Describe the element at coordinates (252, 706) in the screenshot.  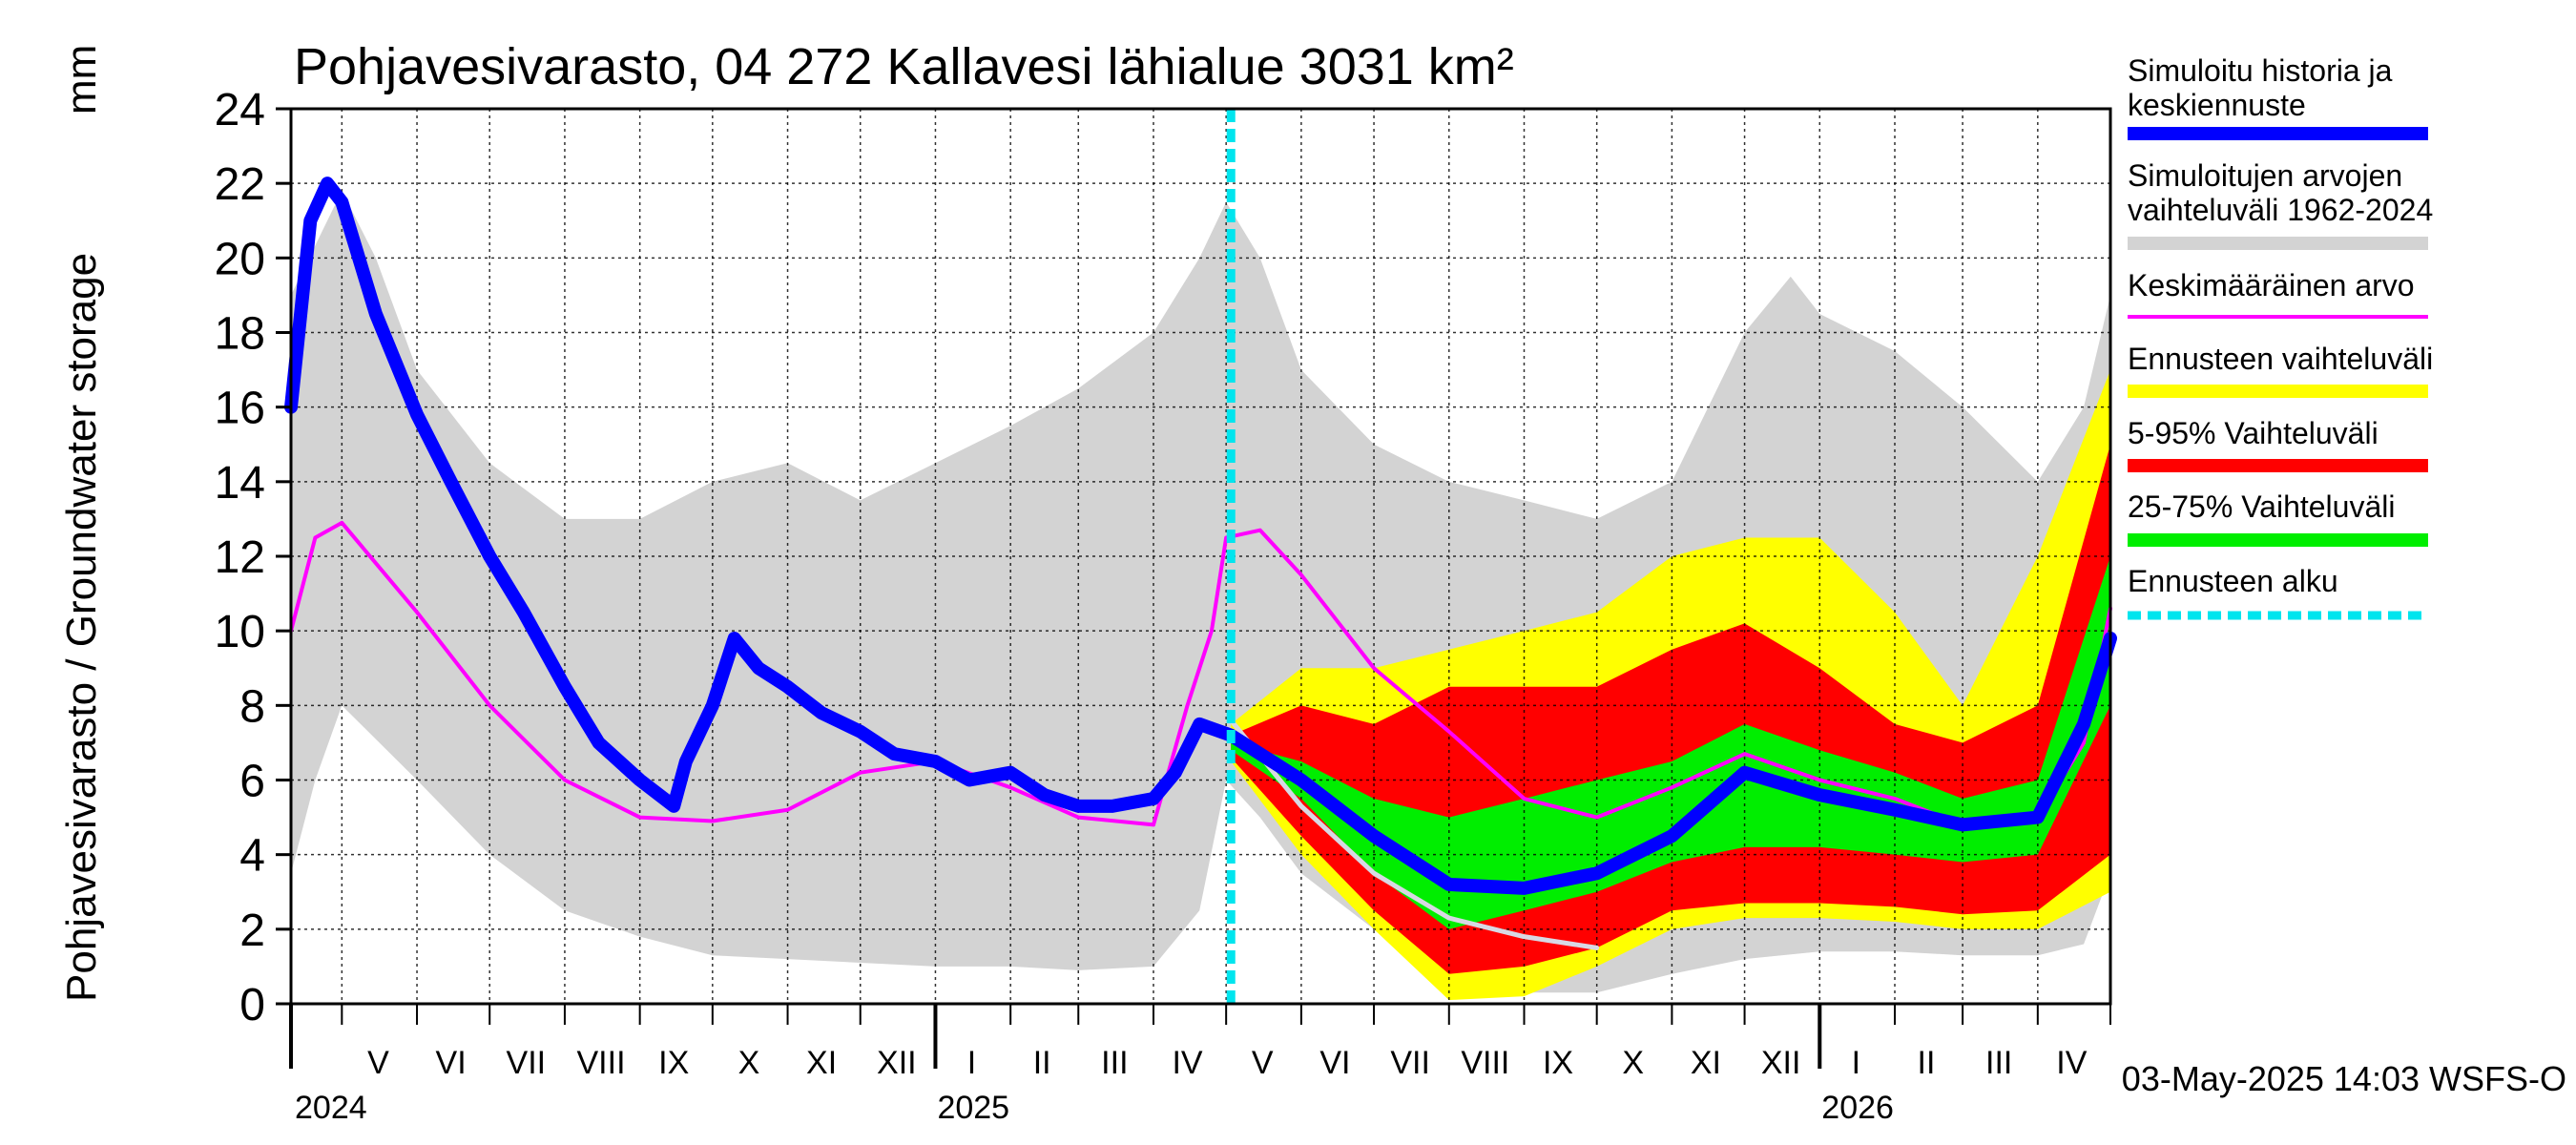
I see `y-tick-label: 8` at that location.